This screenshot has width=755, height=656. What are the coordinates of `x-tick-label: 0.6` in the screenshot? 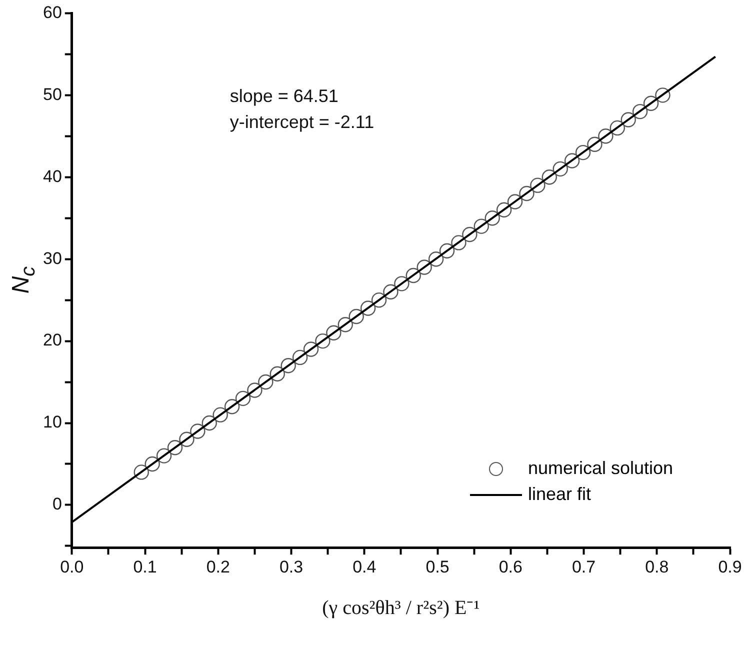 It's located at (510, 566).